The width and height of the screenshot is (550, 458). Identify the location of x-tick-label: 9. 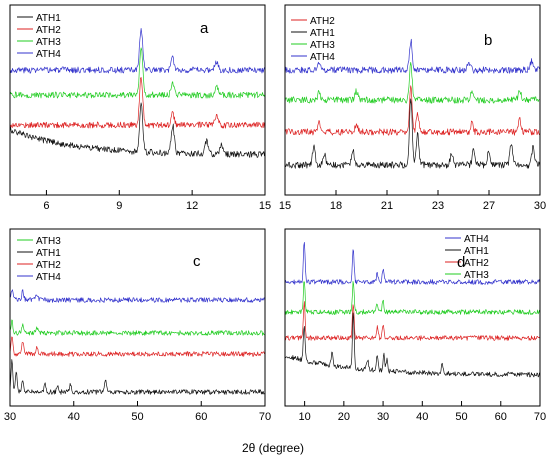
(119, 206).